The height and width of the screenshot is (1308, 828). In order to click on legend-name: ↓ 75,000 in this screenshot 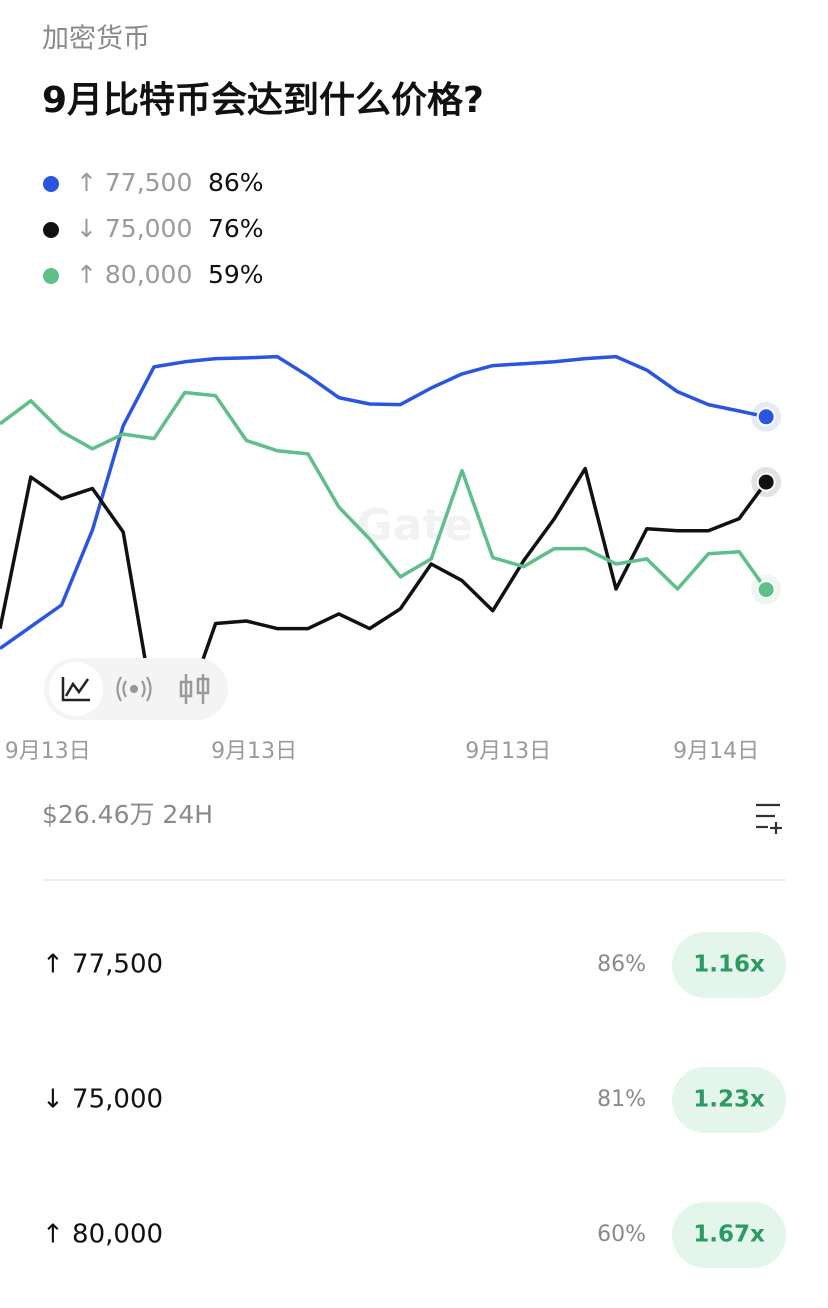, I will do `click(134, 228)`.